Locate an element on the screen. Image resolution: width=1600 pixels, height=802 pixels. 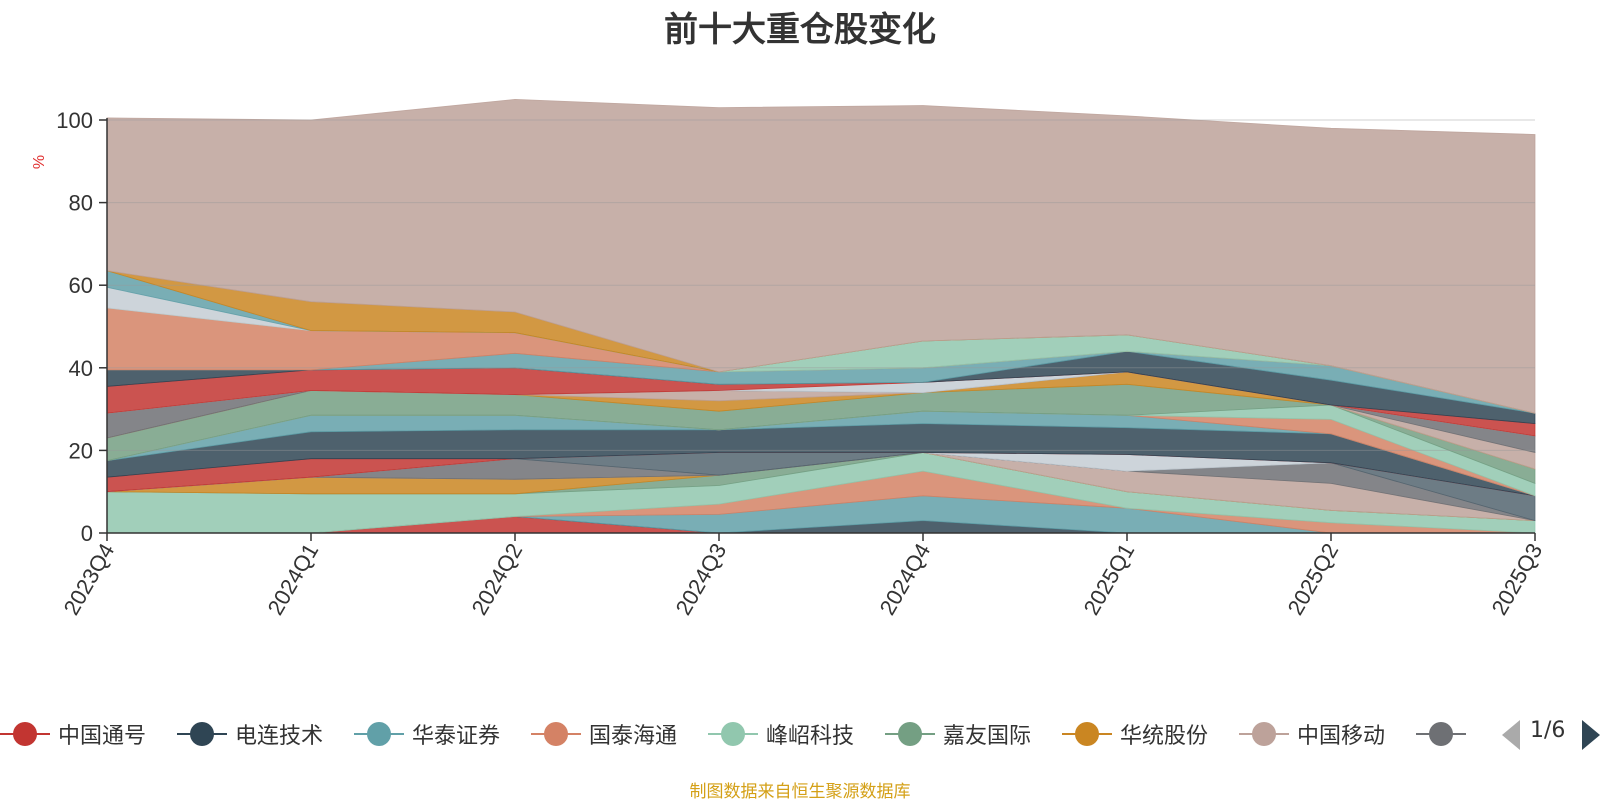
x-tick-label: 2024Q1 is located at coordinates (293, 579).